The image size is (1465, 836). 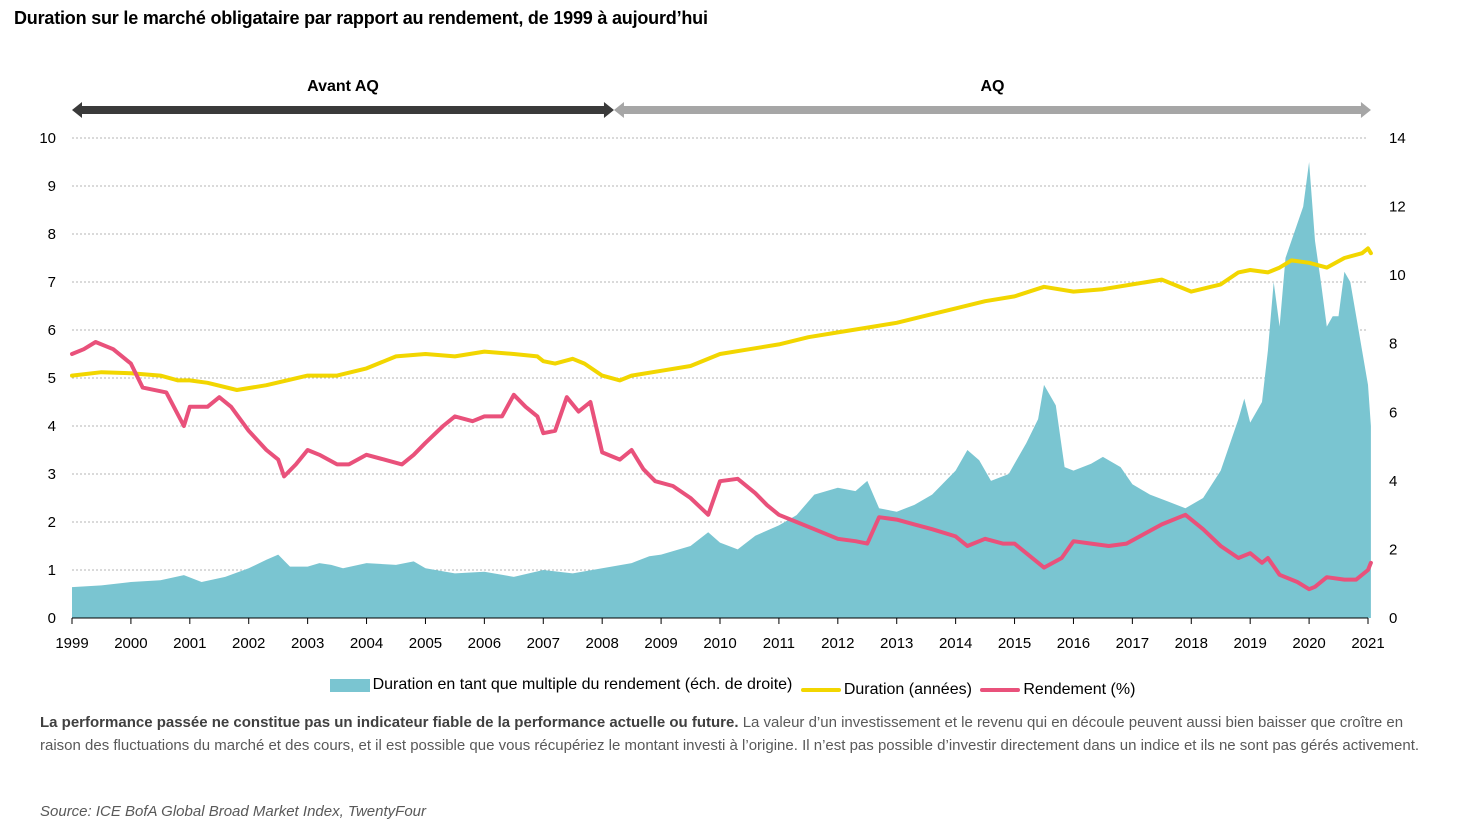 I want to click on x-tick-label: 1999, so click(x=71, y=643).